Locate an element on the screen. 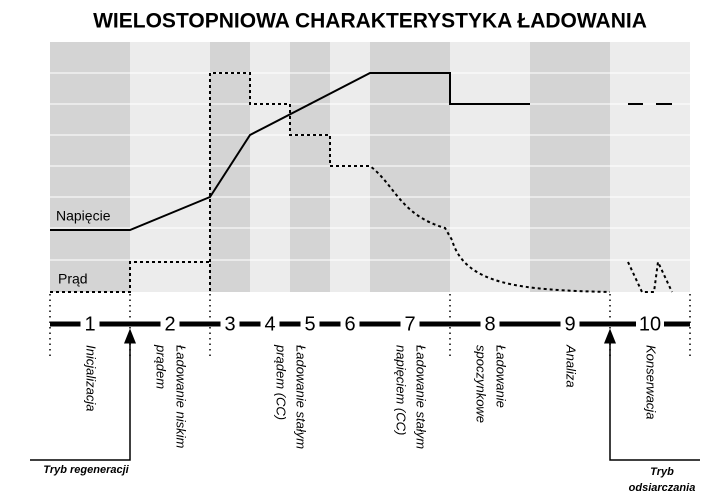 The height and width of the screenshot is (502, 720). stage-number: 1 is located at coordinates (89, 324).